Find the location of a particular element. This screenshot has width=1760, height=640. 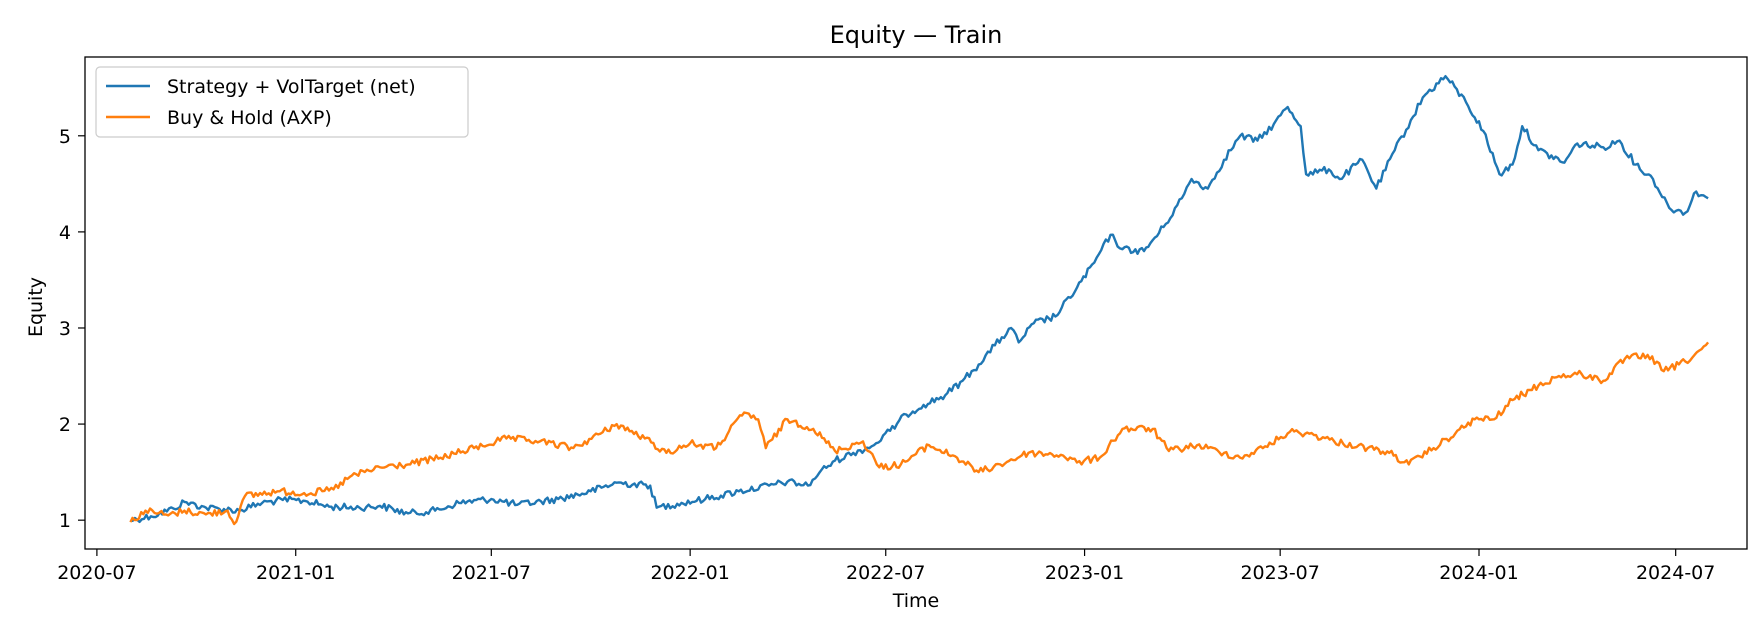

x-tick-label: 2023-07 is located at coordinates (1279, 573).